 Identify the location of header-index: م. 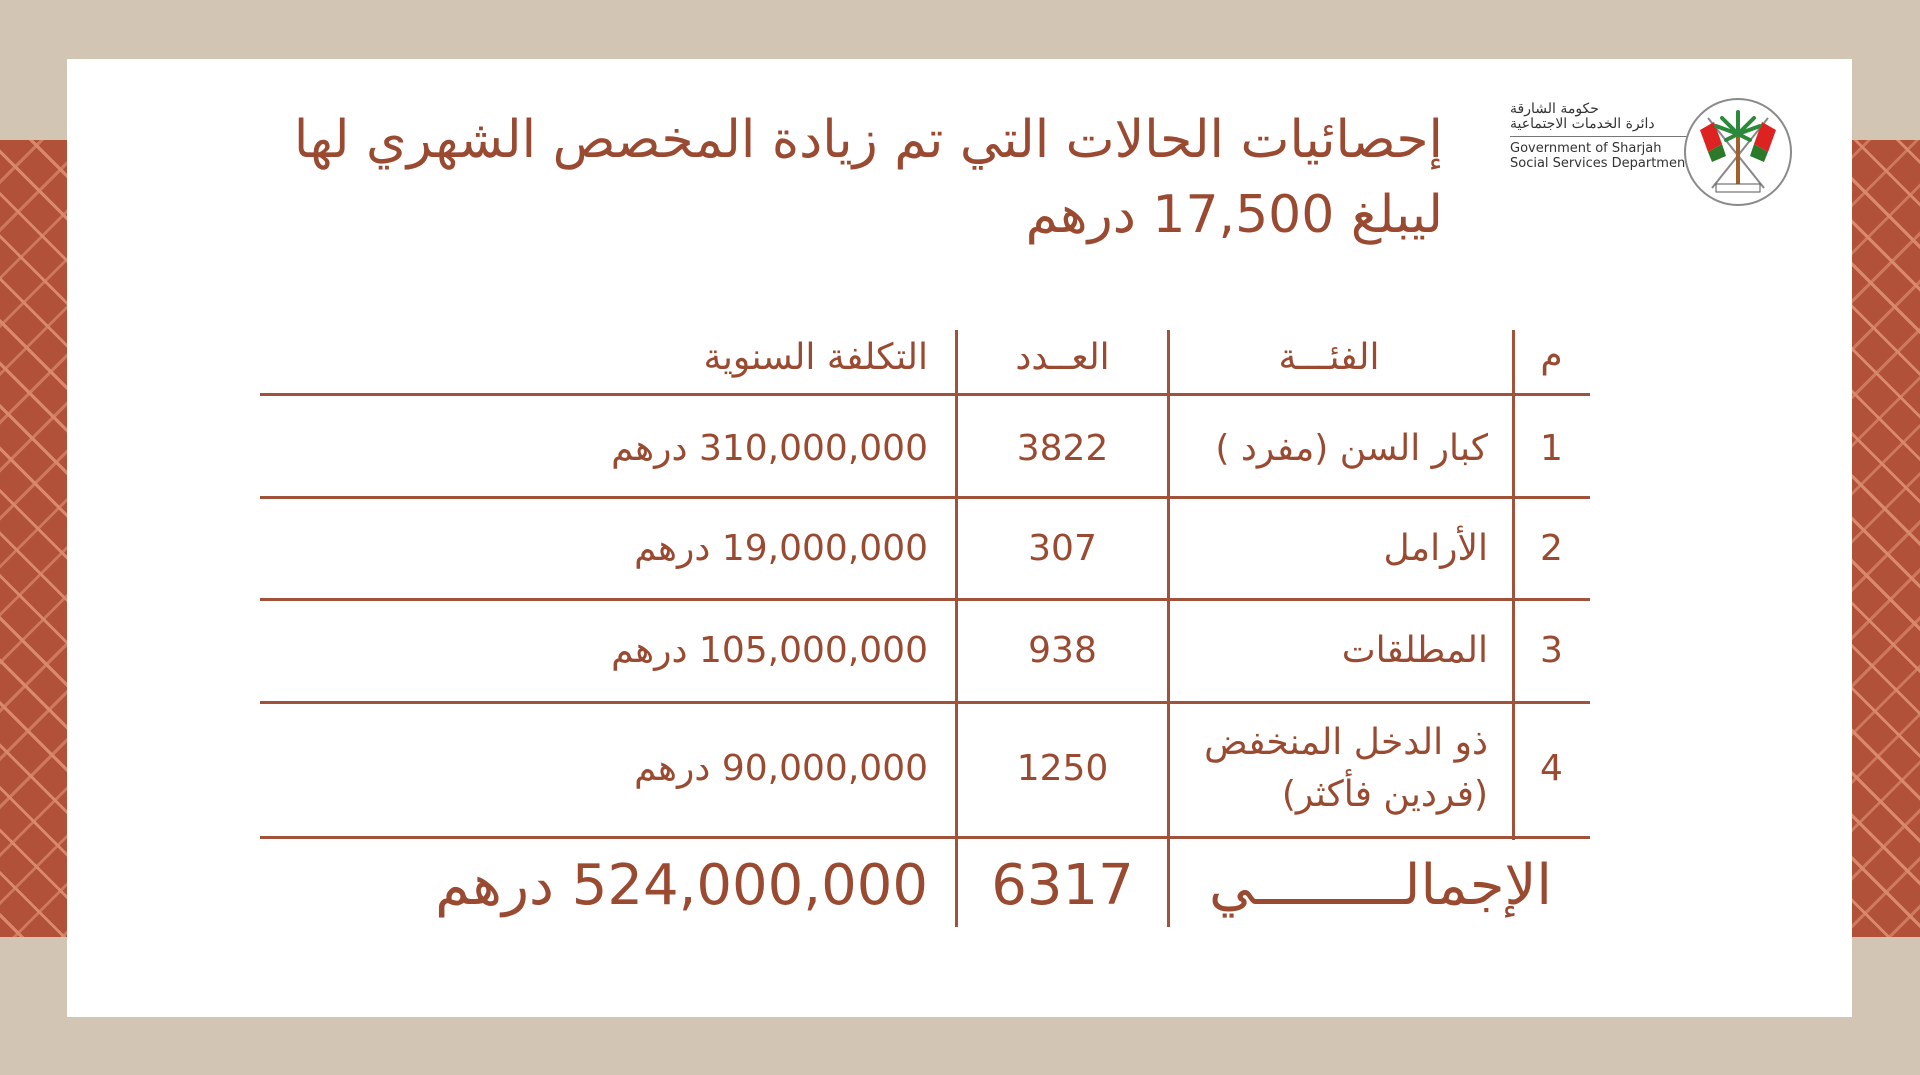
(1551, 355).